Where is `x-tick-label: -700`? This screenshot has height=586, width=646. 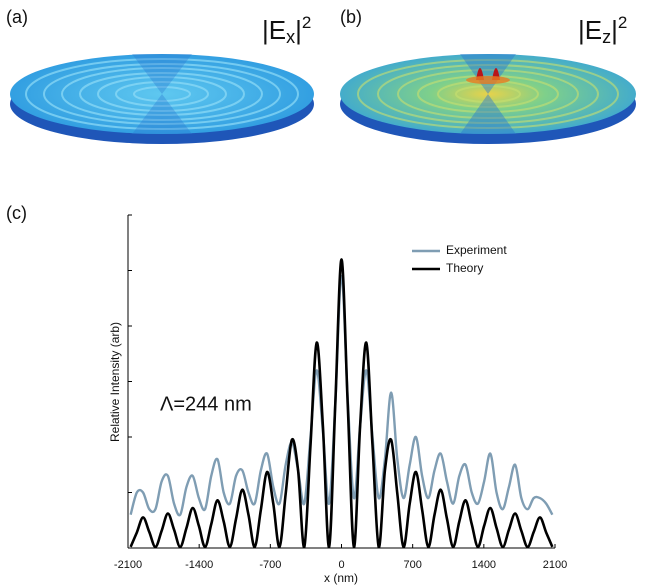 x-tick-label: -700 is located at coordinates (270, 565).